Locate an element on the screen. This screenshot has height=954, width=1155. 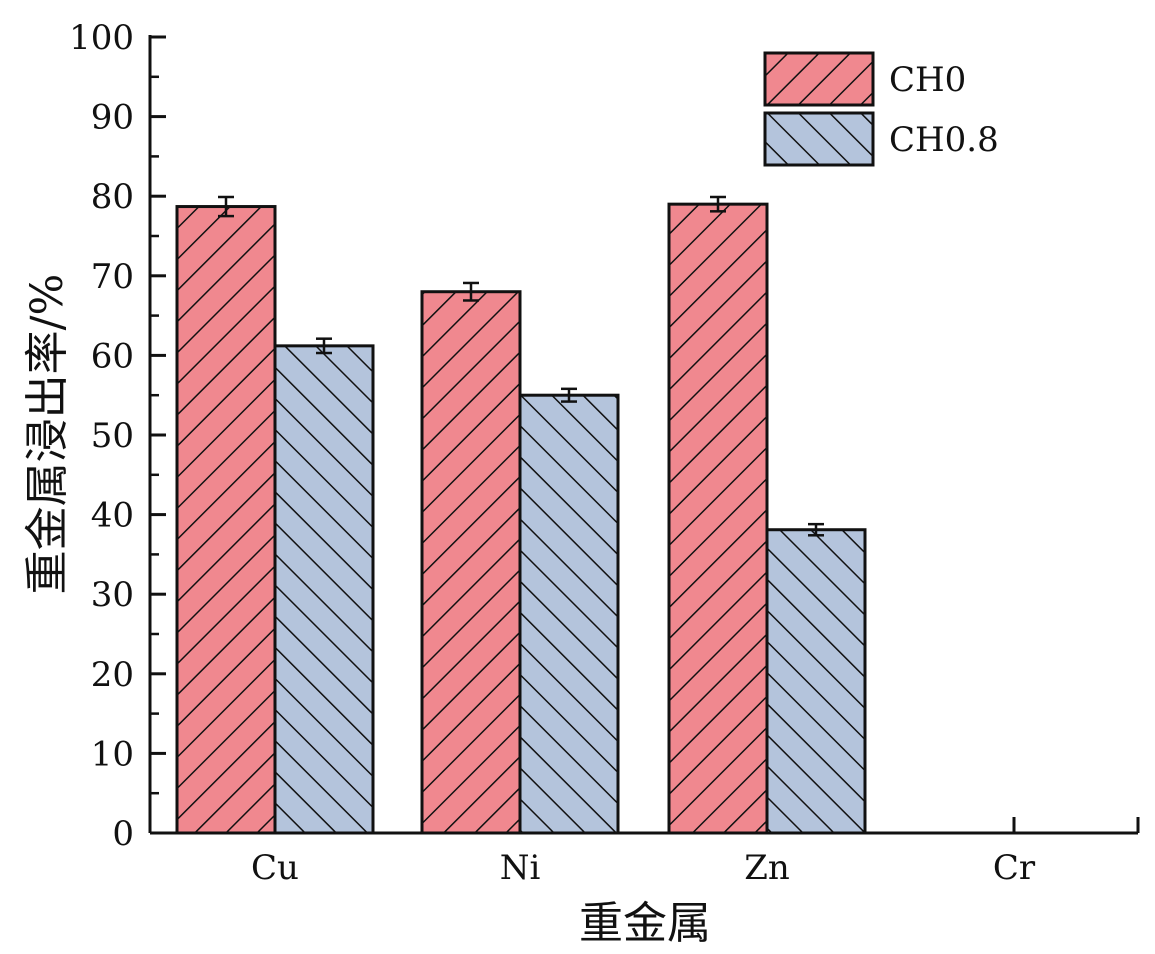
y-tick-label-0: 0 is located at coordinates (123, 834).